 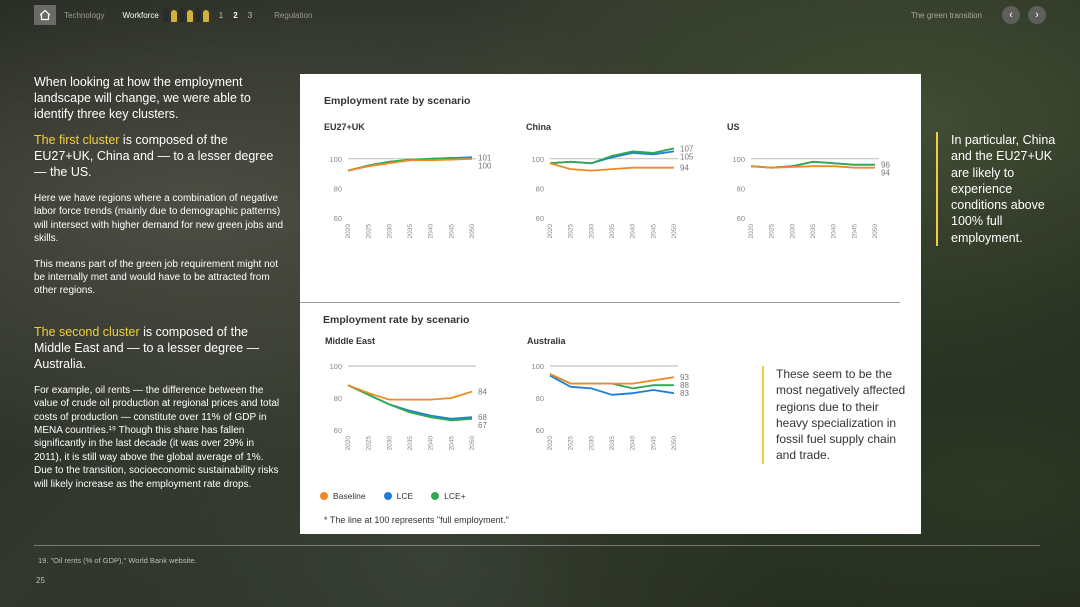 What do you see at coordinates (687, 156) in the screenshot?
I see `end-value-label: 105` at bounding box center [687, 156].